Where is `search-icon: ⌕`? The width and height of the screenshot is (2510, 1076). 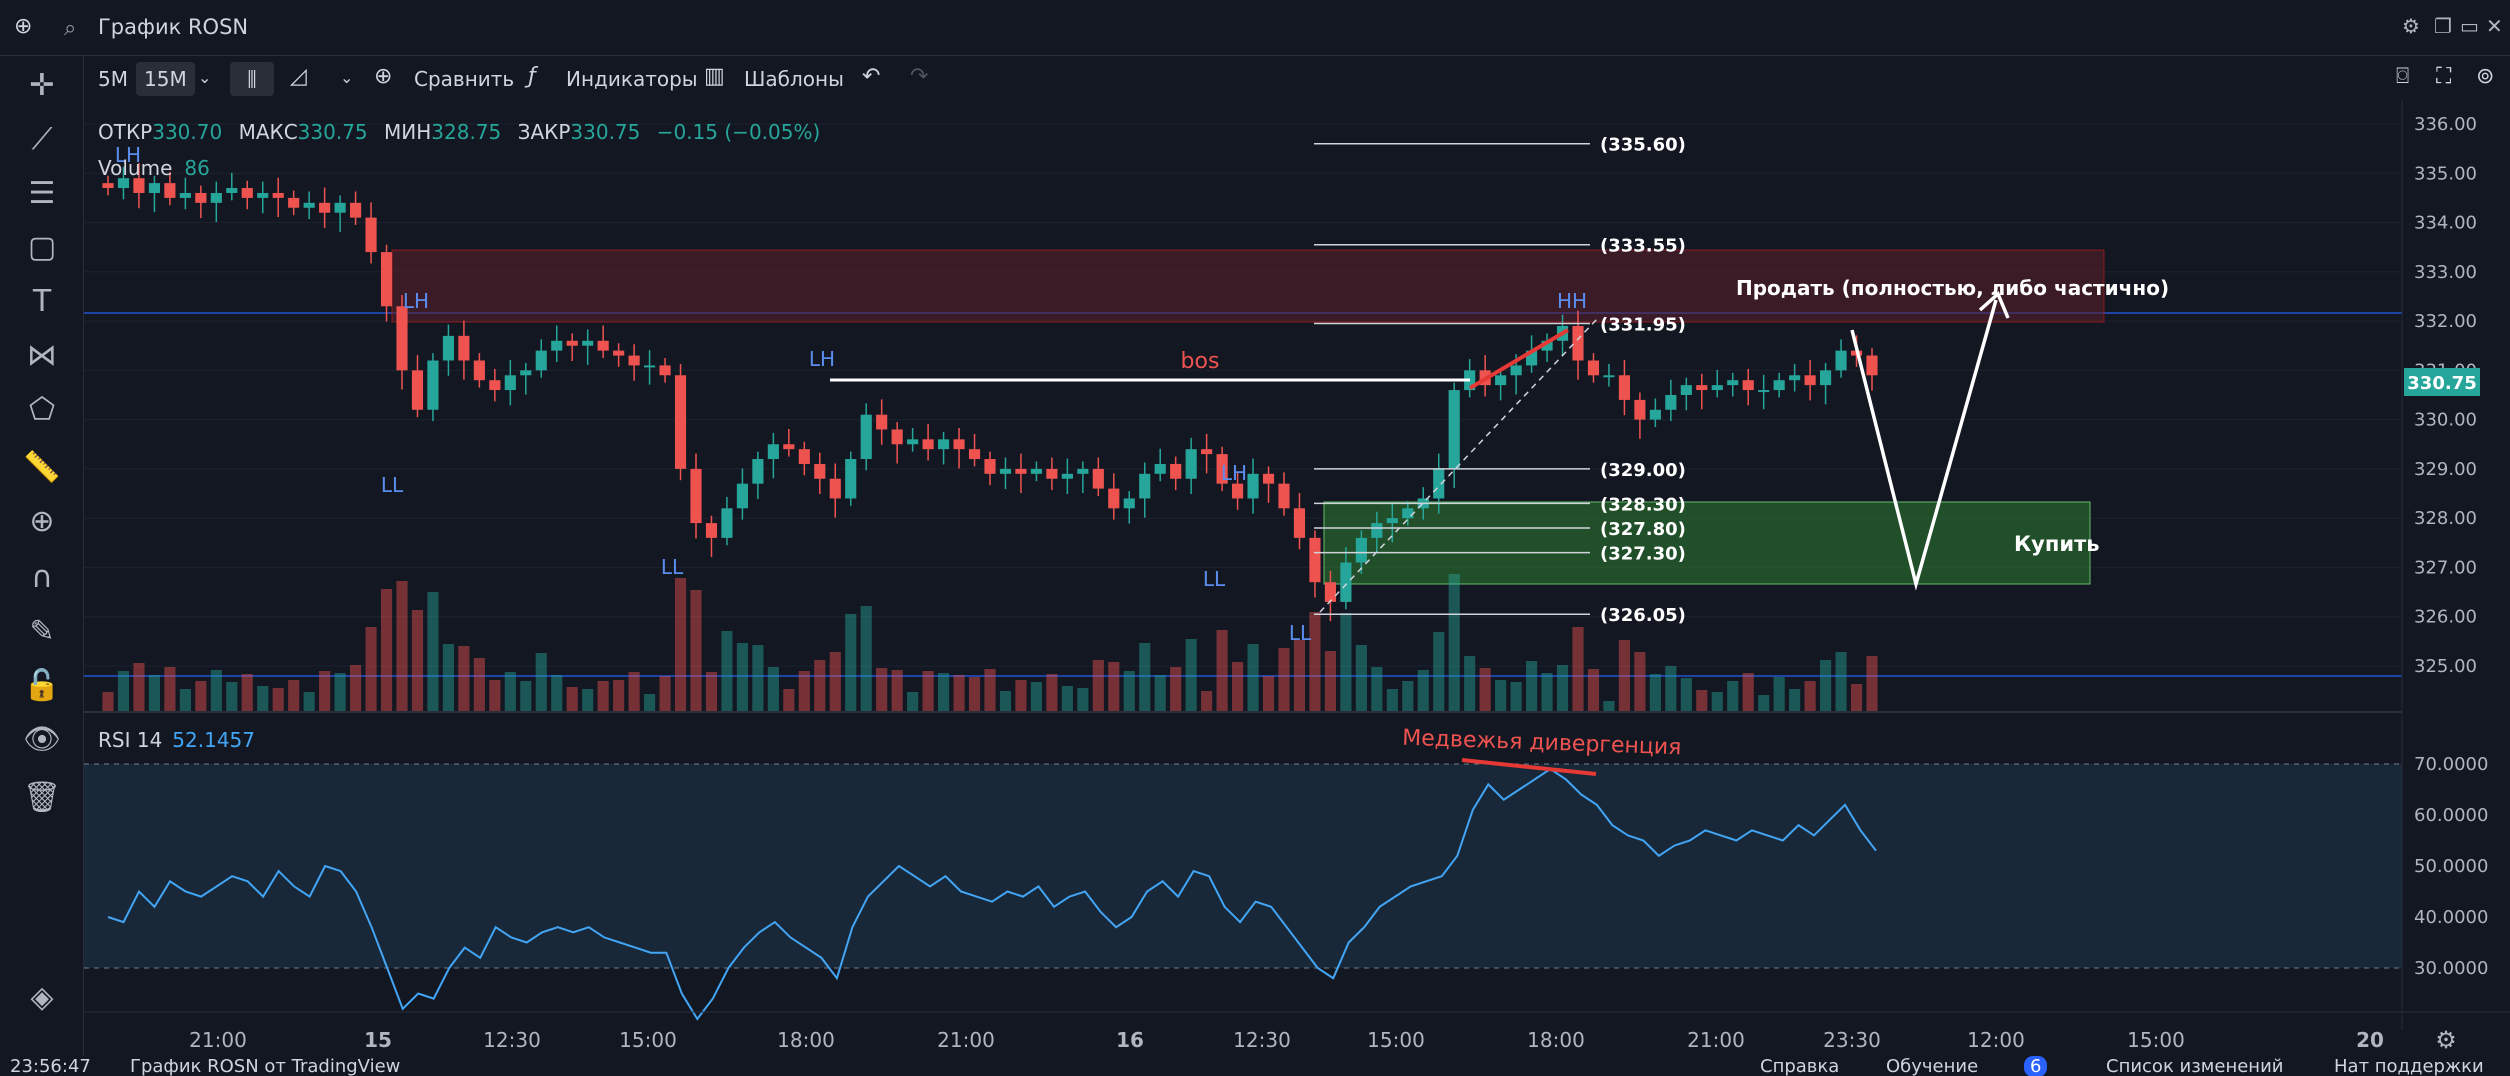
search-icon: ⌕ is located at coordinates (70, 28).